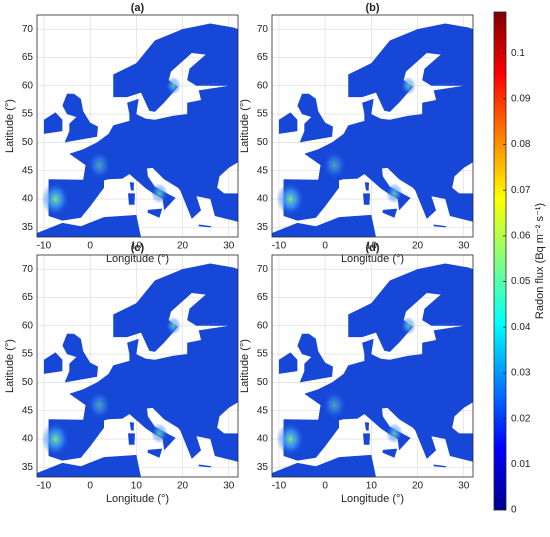 Image resolution: width=550 pixels, height=537 pixels. What do you see at coordinates (514, 510) in the screenshot?
I see `colorbar-tick-label: 0` at bounding box center [514, 510].